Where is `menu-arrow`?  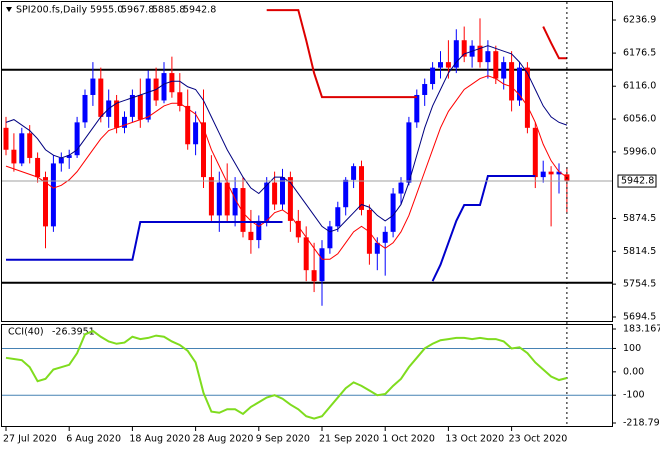
menu-arrow is located at coordinates (9, 9).